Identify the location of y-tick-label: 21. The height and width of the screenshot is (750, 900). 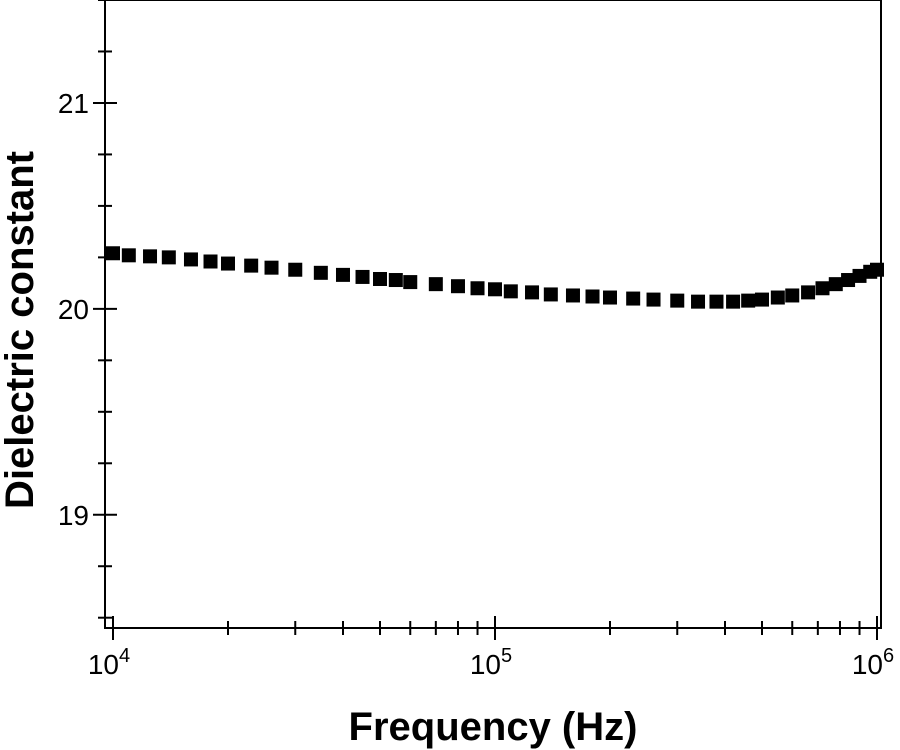
(73, 103).